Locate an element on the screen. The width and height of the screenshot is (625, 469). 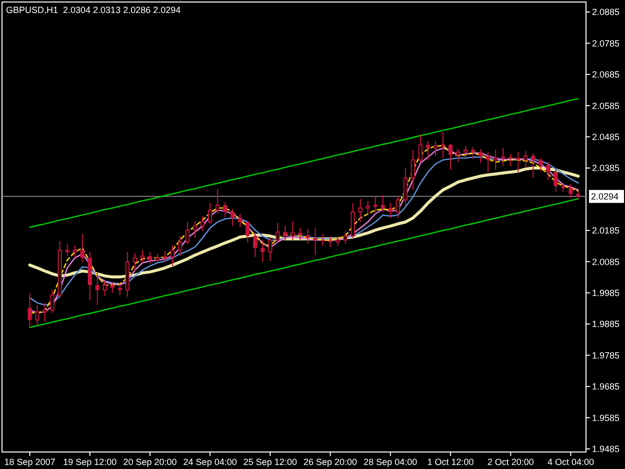
chart-title: GBPUSD,H1 2.0304 2.0313 2.0286 2.0294 is located at coordinates (93, 10).